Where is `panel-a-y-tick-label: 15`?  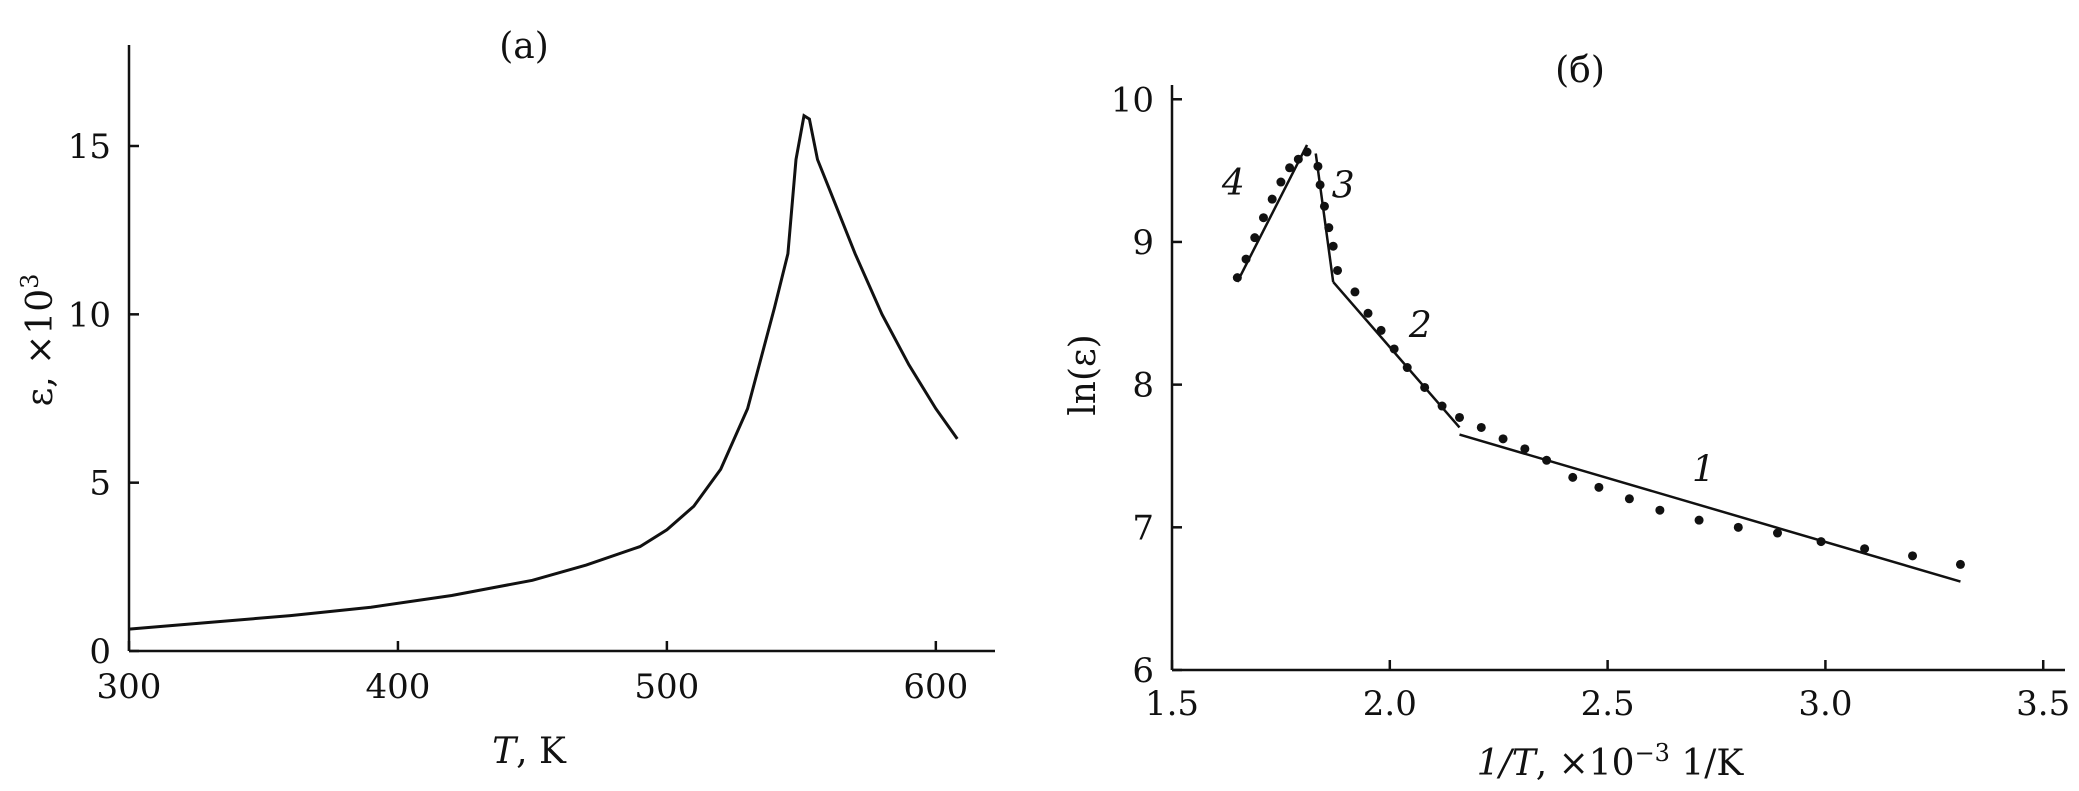
panel-a-y-tick-label: 15 is located at coordinates (89, 147).